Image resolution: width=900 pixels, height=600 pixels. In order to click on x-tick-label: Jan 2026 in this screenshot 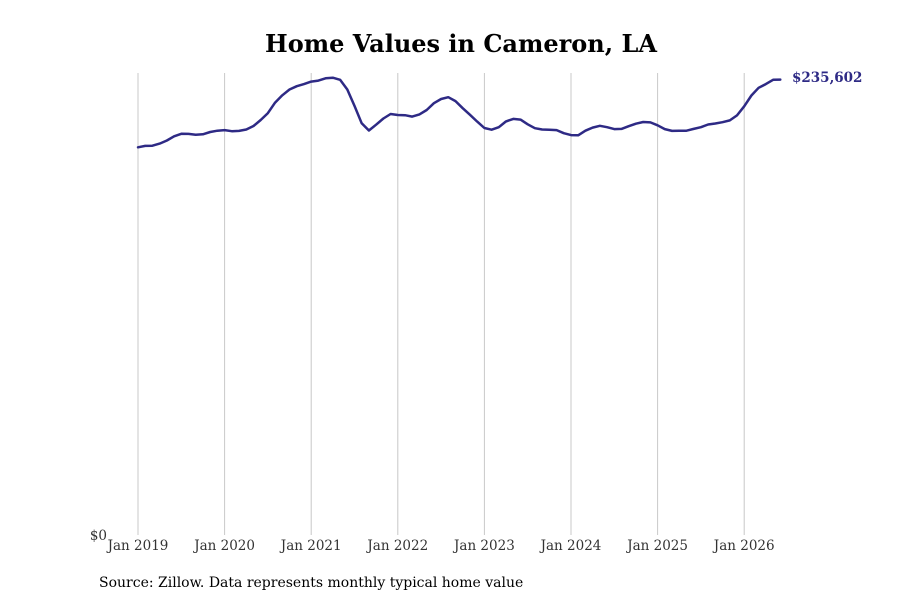, I will do `click(743, 546)`.